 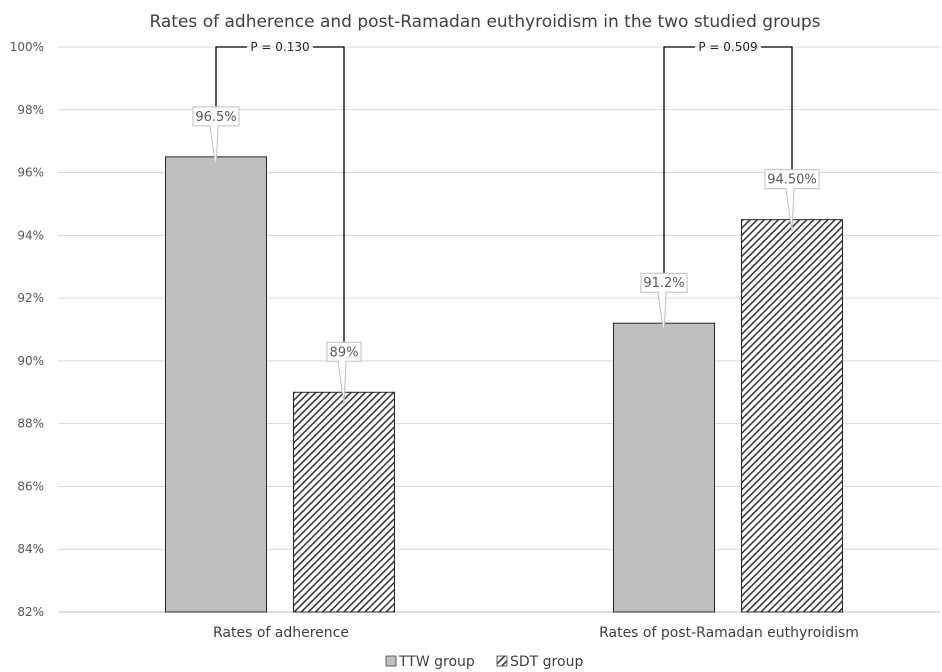 What do you see at coordinates (30, 235) in the screenshot?
I see `y-tick-label: 94%` at bounding box center [30, 235].